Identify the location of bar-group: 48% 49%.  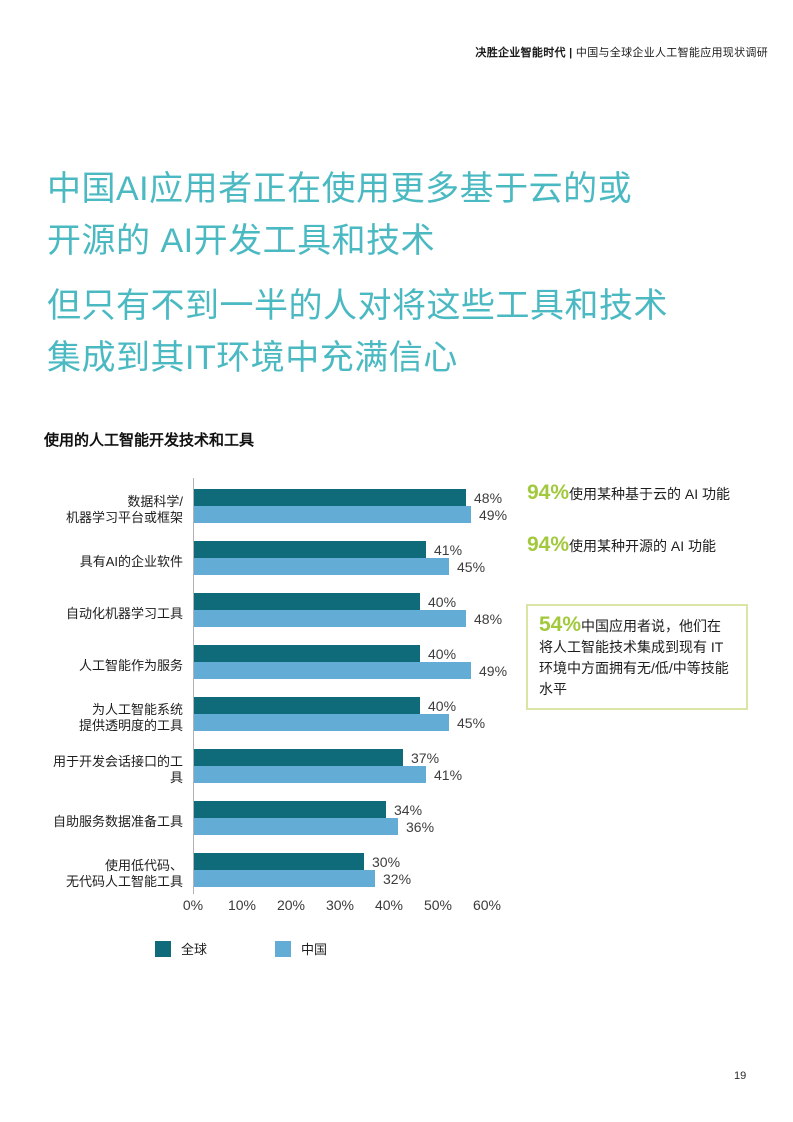
(378, 509).